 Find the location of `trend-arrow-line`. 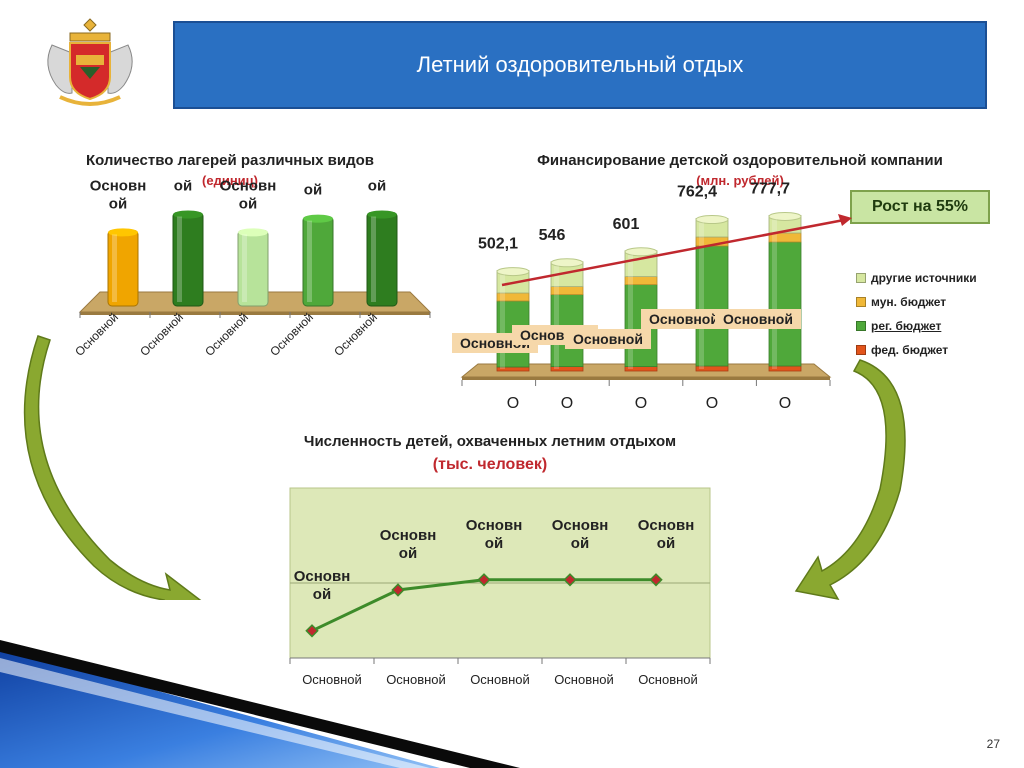

trend-arrow-line is located at coordinates (673, 252).